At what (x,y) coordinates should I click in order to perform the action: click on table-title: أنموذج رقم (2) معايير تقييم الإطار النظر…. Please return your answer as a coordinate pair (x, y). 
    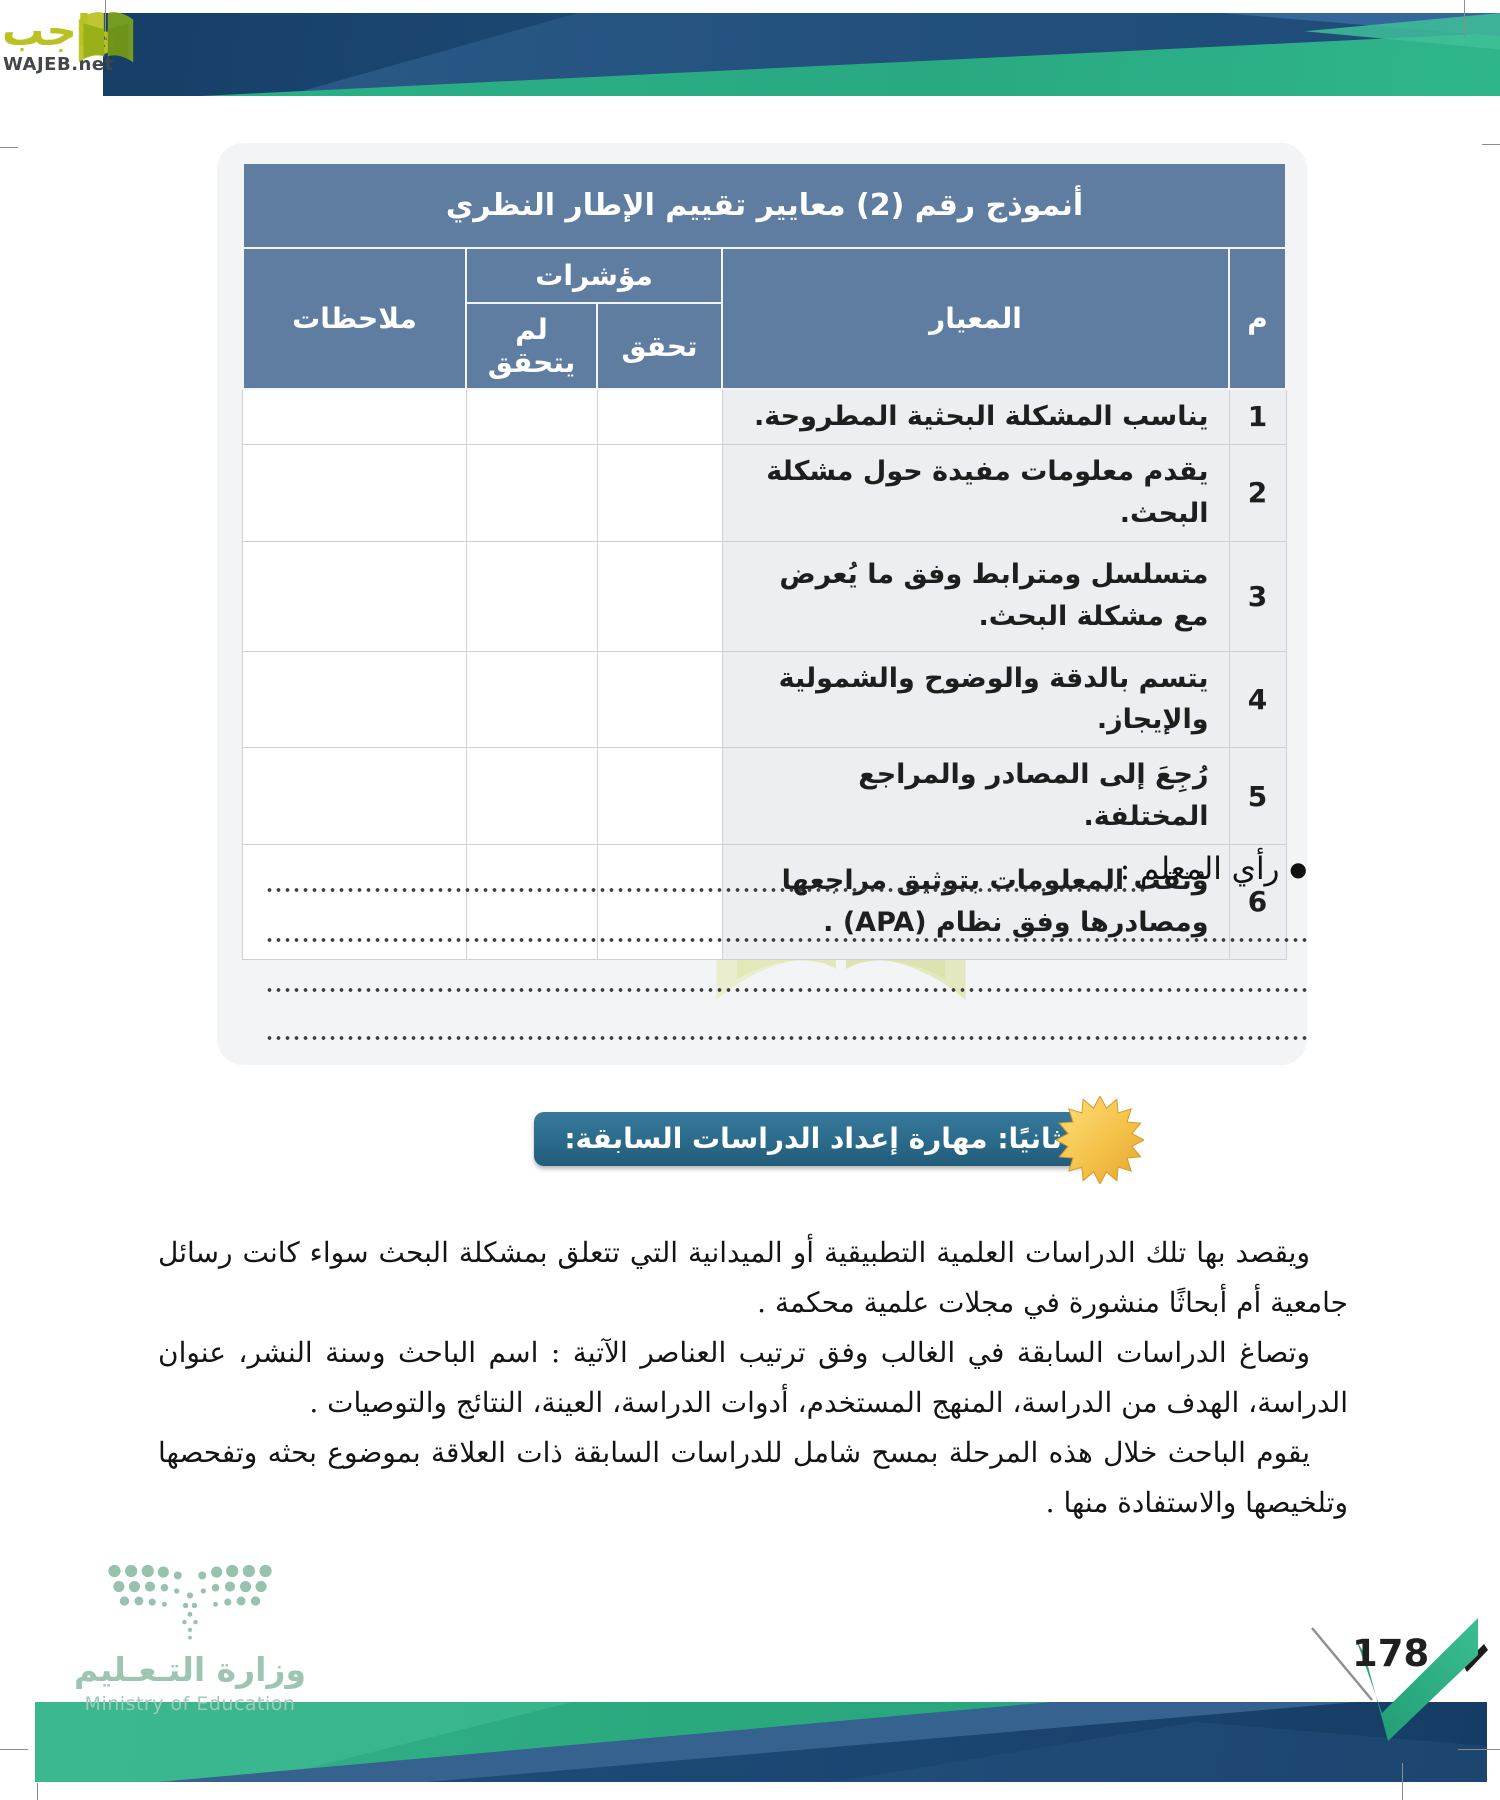
    Looking at the image, I should click on (764, 205).